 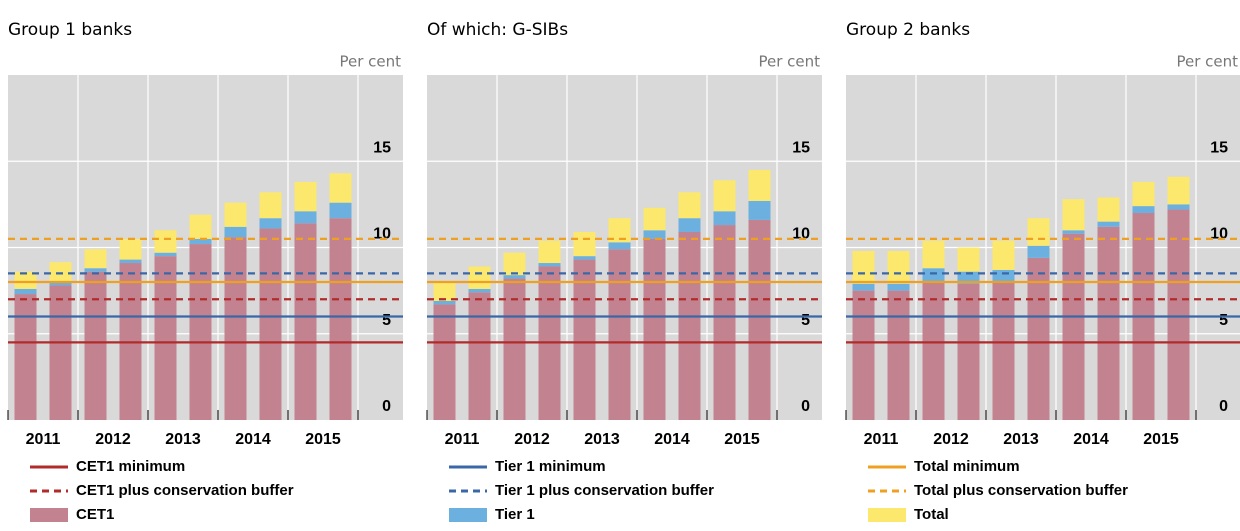 I want to click on legend-label: CET1 minimum, so click(x=130, y=466).